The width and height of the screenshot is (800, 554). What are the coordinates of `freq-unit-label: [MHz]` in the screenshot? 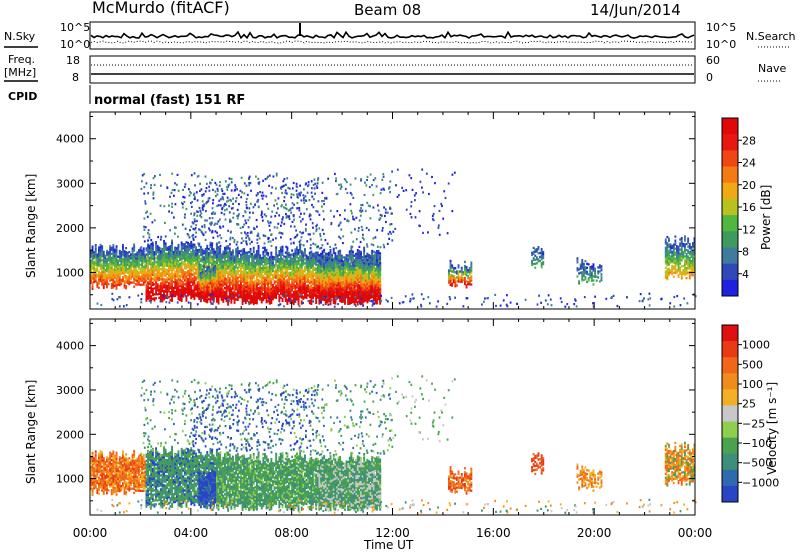 It's located at (20, 72).